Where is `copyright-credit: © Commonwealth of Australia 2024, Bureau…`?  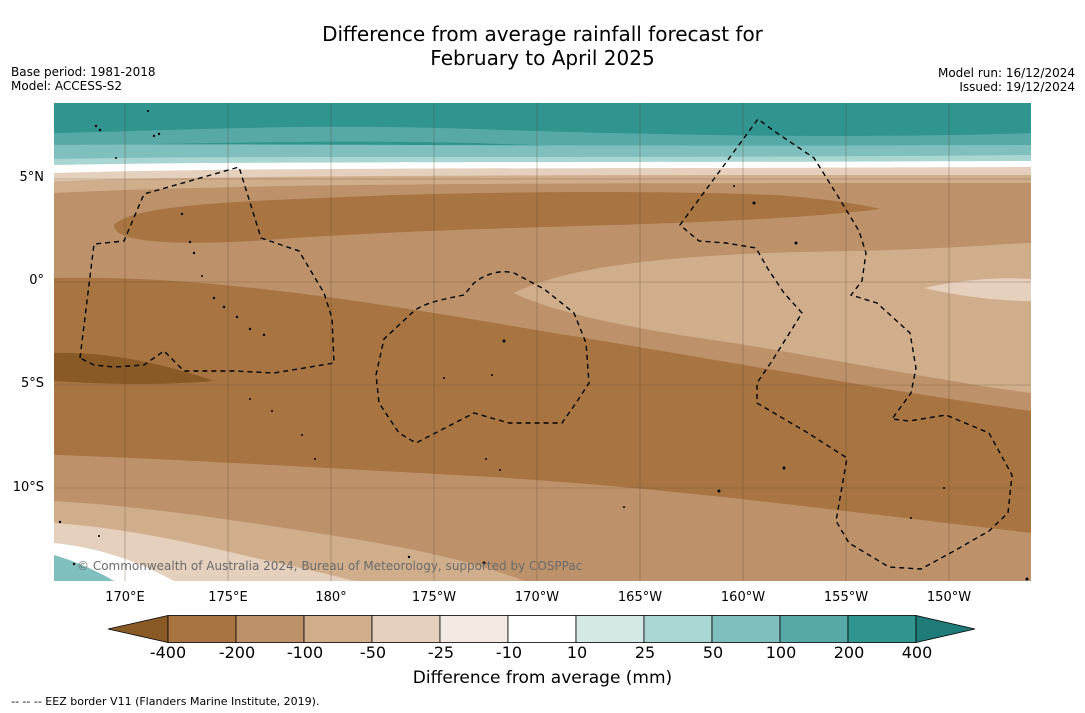
copyright-credit: © Commonwealth of Australia 2024, Bureau… is located at coordinates (330, 566).